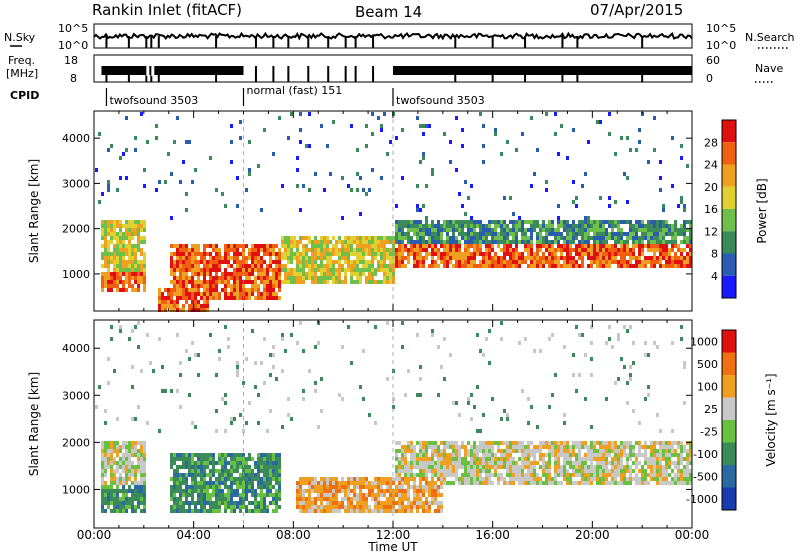 This screenshot has height=554, width=800. I want to click on nsky-tick-bottom: 10^0, so click(73, 45).